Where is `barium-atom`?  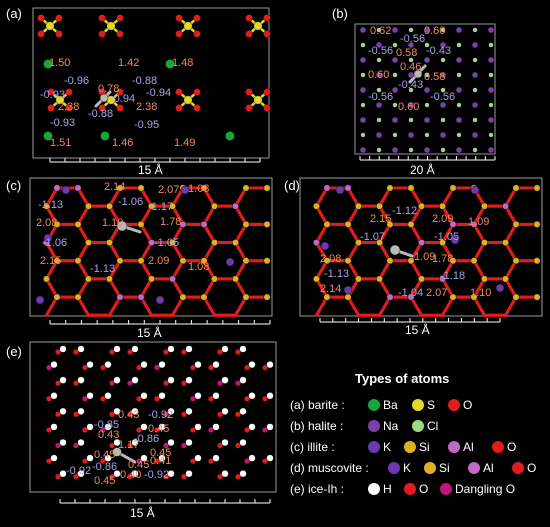 barium-atom is located at coordinates (230, 136).